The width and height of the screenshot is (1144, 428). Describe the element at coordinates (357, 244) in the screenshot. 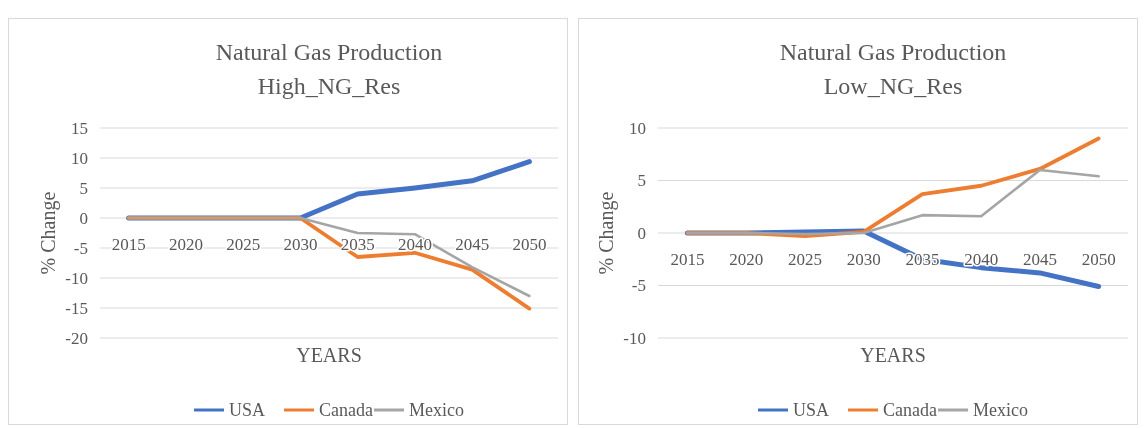

I see `x-tick-label: 2035` at that location.